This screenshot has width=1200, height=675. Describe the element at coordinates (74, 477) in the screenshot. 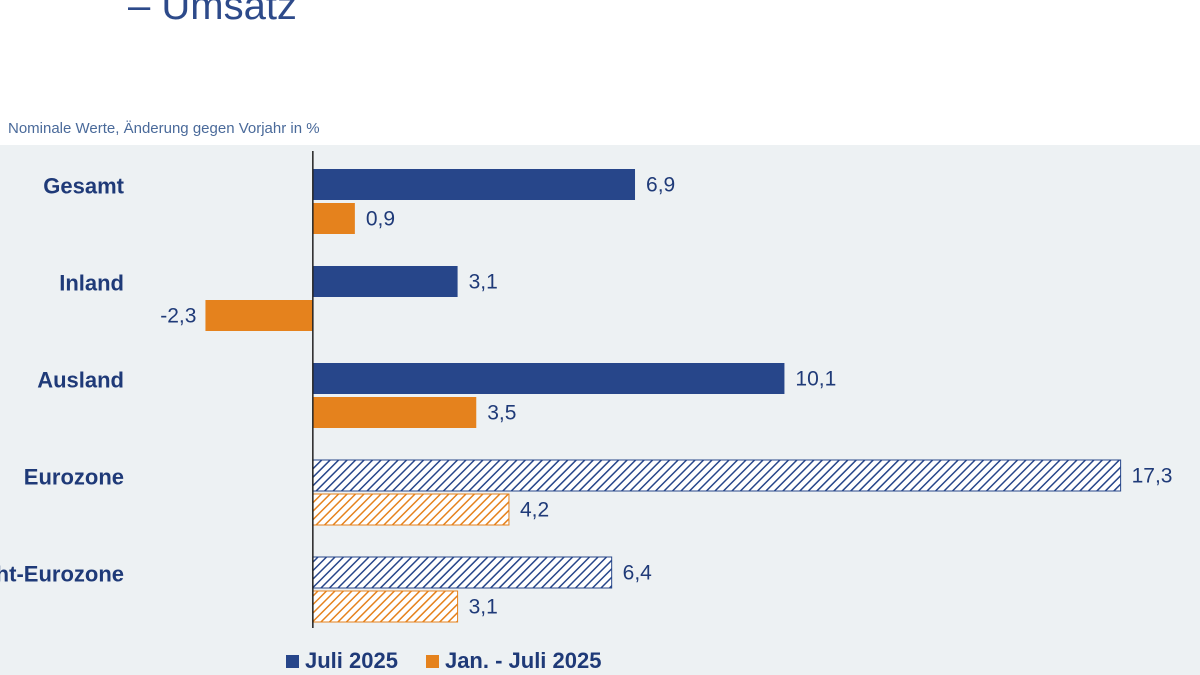

I see `category-label-eurozone: Eurozone` at that location.